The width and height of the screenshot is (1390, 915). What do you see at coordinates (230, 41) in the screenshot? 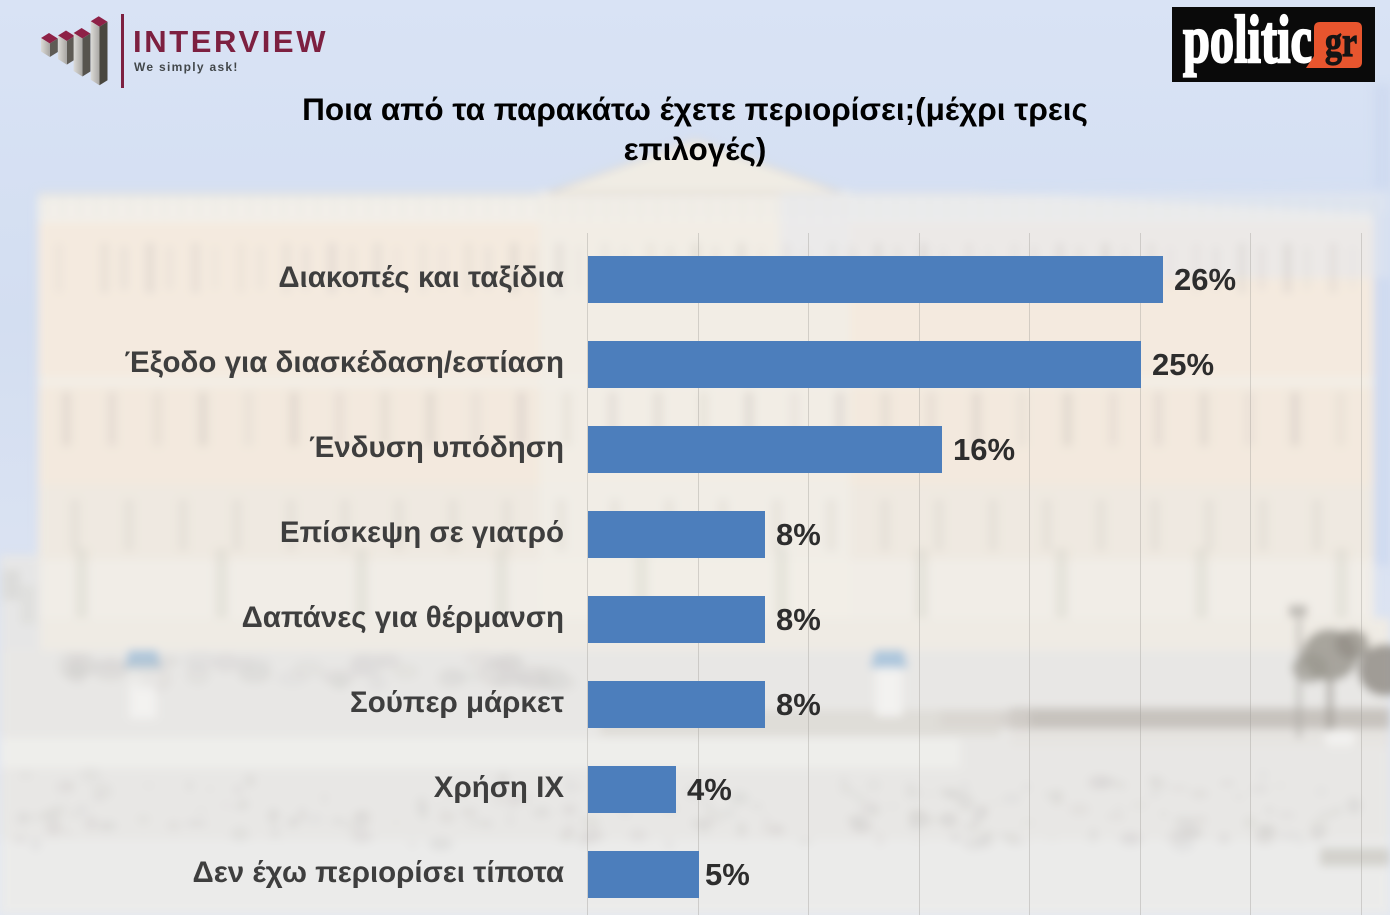
I see `svg-text: INTERVIEW` at bounding box center [230, 41].